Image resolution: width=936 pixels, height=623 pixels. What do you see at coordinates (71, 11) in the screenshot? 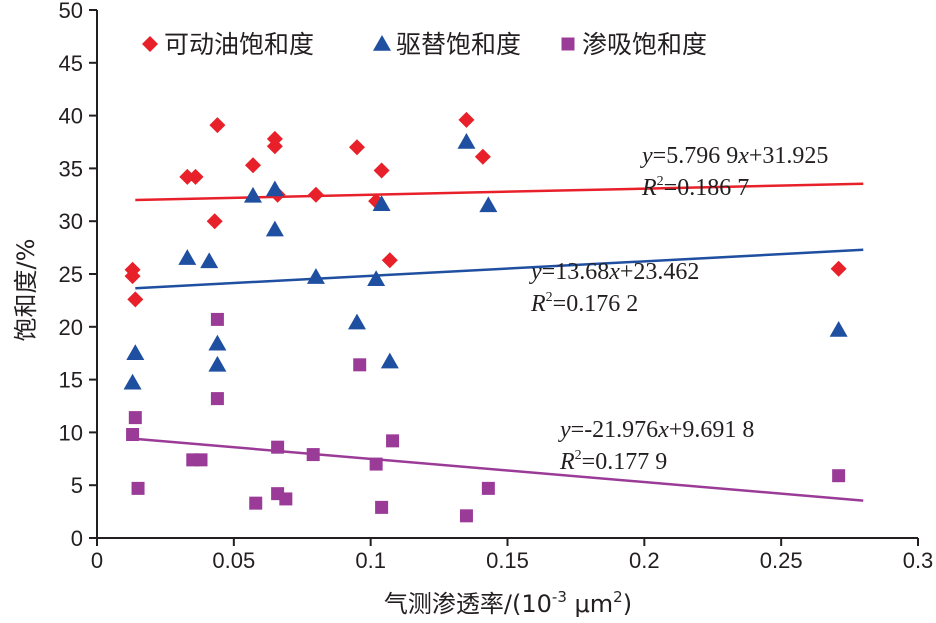
I see `y-tick-label: 50` at bounding box center [71, 11].